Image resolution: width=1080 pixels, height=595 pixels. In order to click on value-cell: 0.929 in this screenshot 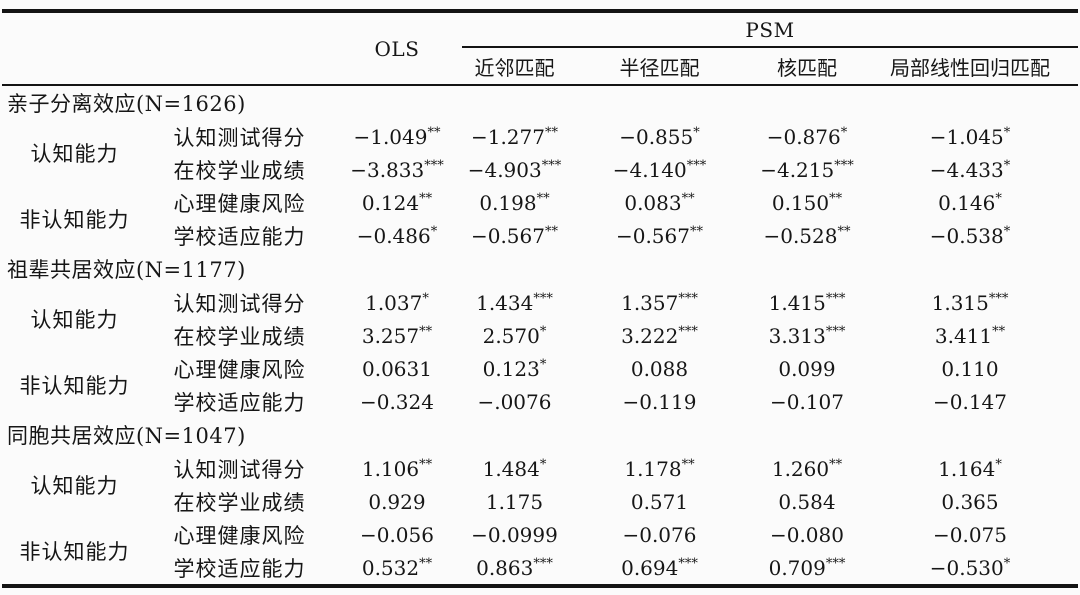, I will do `click(397, 501)`.